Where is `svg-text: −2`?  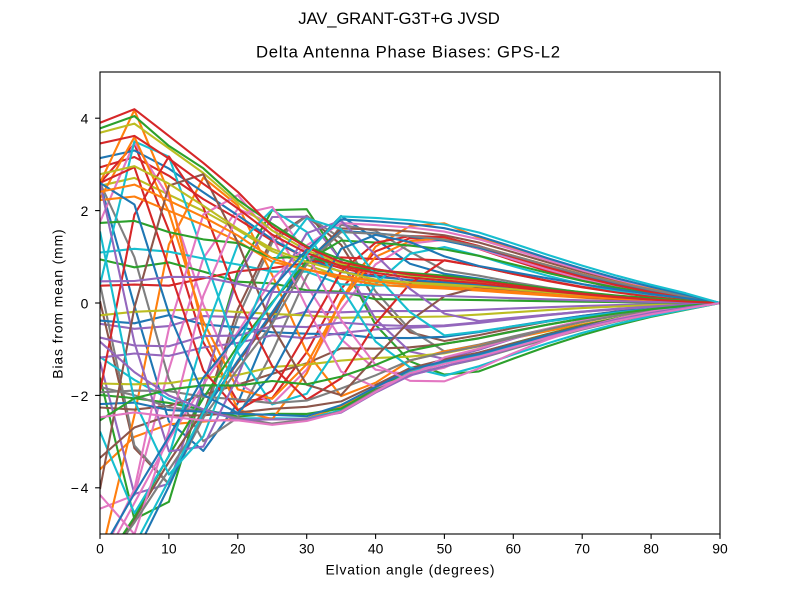 svg-text: −2 is located at coordinates (80, 396).